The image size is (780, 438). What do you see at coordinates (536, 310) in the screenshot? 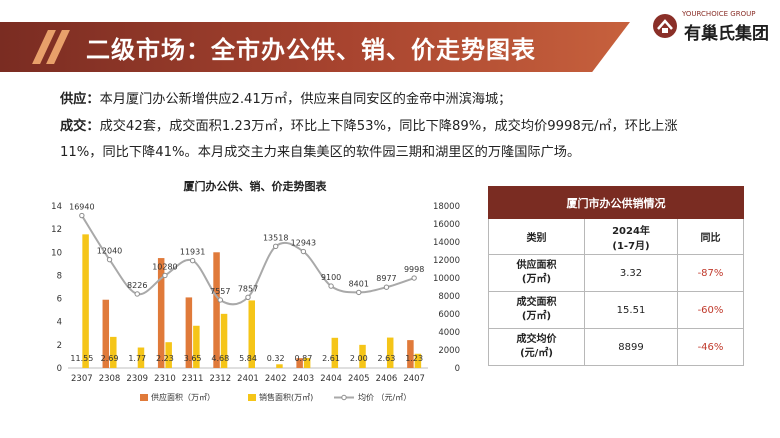
I see `row-label: 成交面积 (万㎡)` at bounding box center [536, 310].